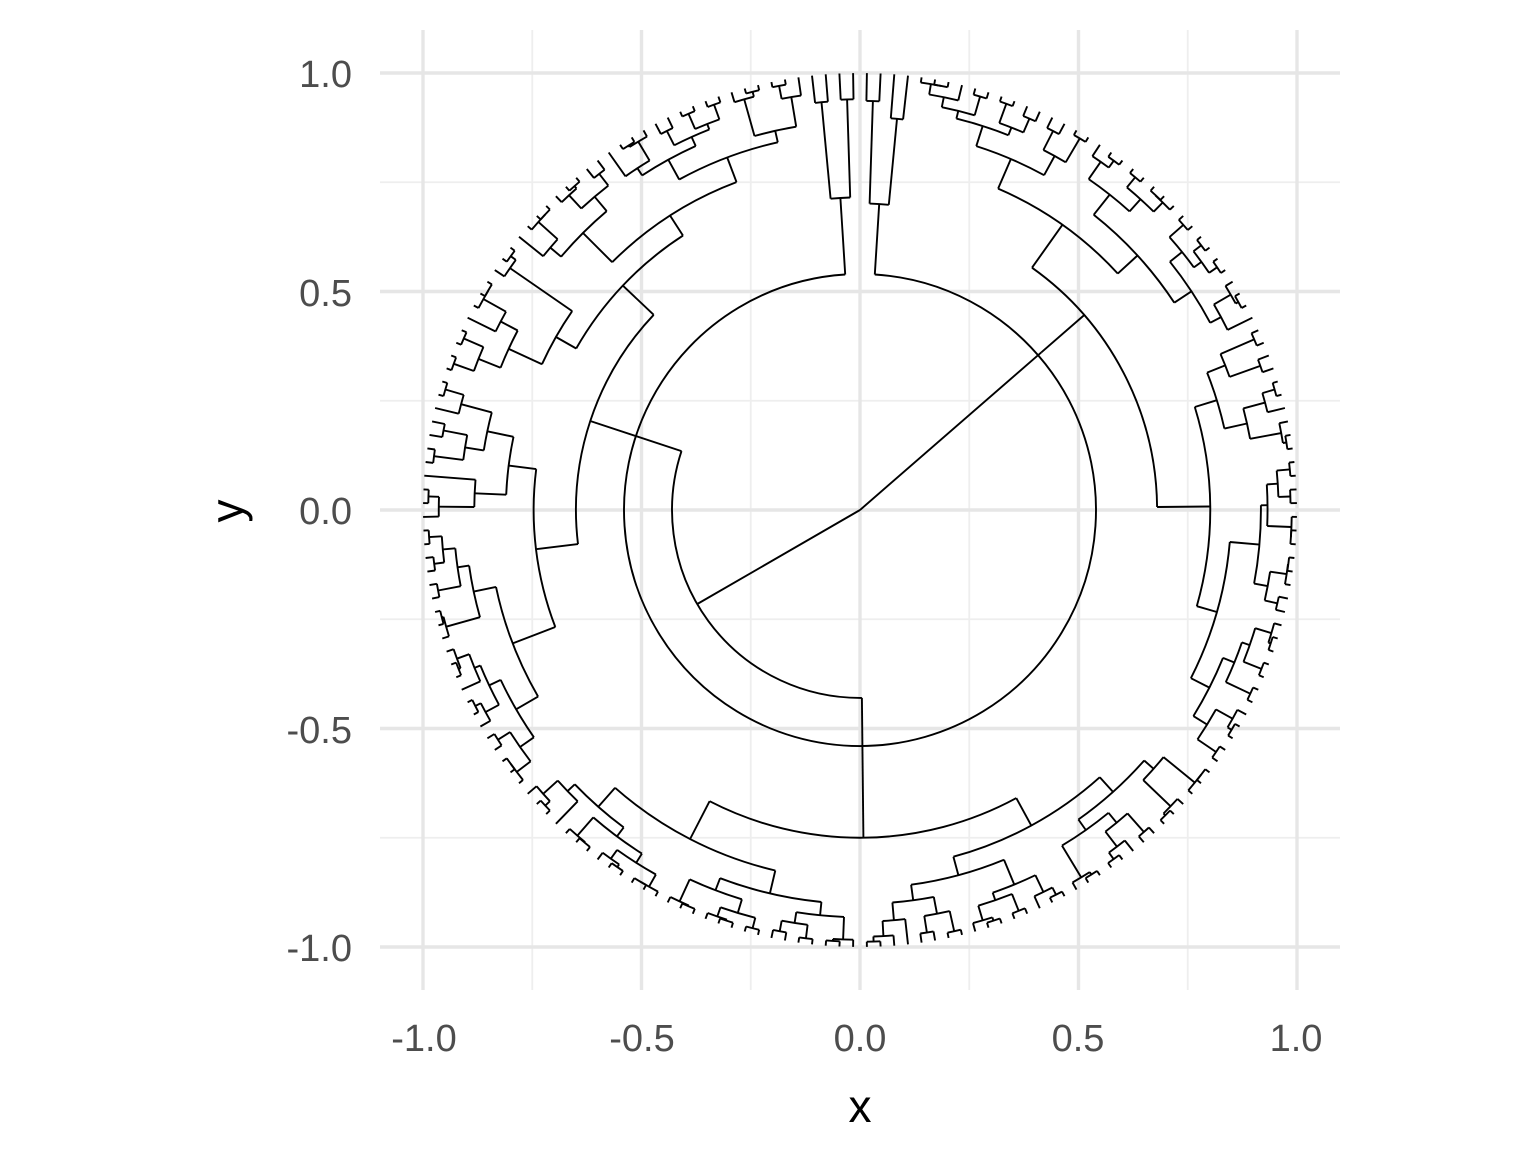 Image resolution: width=1536 pixels, height=1152 pixels. Describe the element at coordinates (1078, 1039) in the screenshot. I see `x-tick-label: 0.5` at that location.